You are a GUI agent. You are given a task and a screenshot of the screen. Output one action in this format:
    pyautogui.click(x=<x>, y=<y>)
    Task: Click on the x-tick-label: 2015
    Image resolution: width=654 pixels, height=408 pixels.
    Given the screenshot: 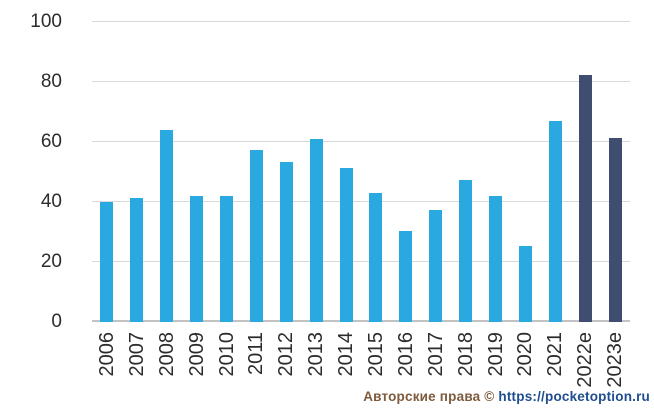 What is the action you would take?
    pyautogui.click(x=375, y=354)
    